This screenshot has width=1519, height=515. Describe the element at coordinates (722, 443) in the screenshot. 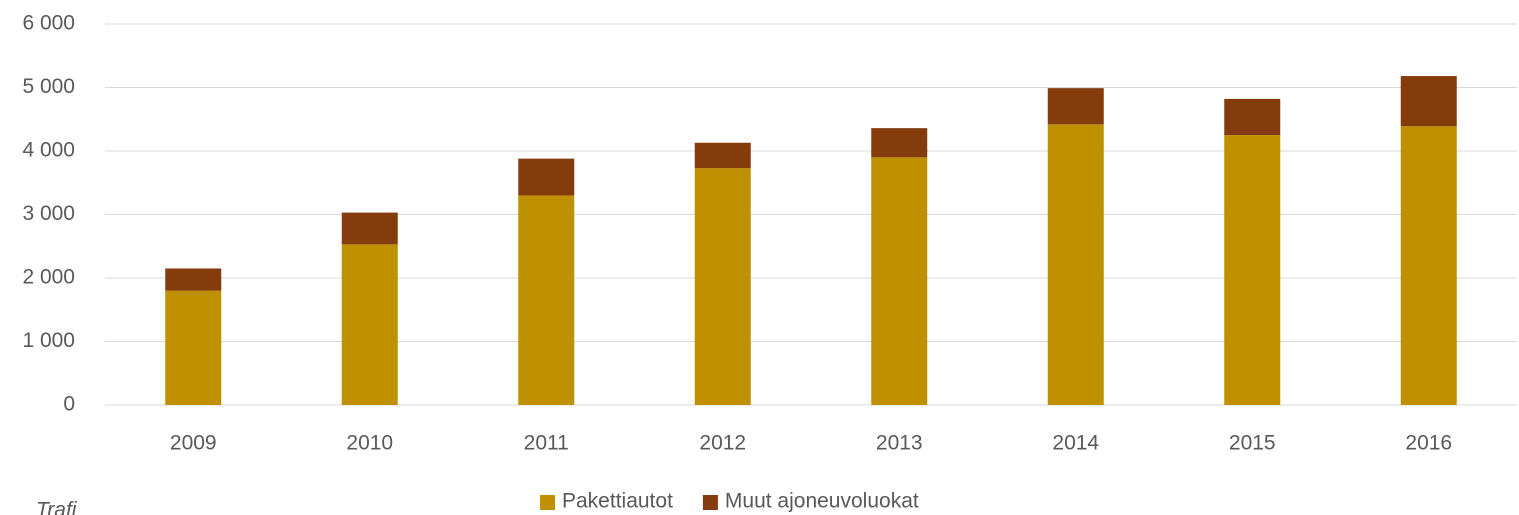

I see `x-tick-label: 2012` at that location.